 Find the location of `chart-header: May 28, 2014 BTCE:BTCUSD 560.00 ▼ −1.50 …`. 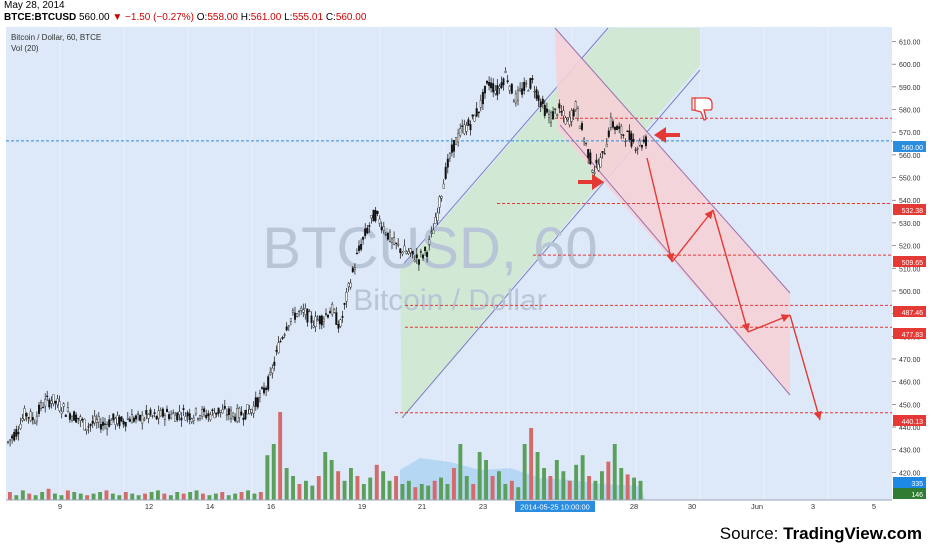

chart-header: May 28, 2014 BTCE:BTCUSD 560.00 ▼ −1.50 … is located at coordinates (185, 12).